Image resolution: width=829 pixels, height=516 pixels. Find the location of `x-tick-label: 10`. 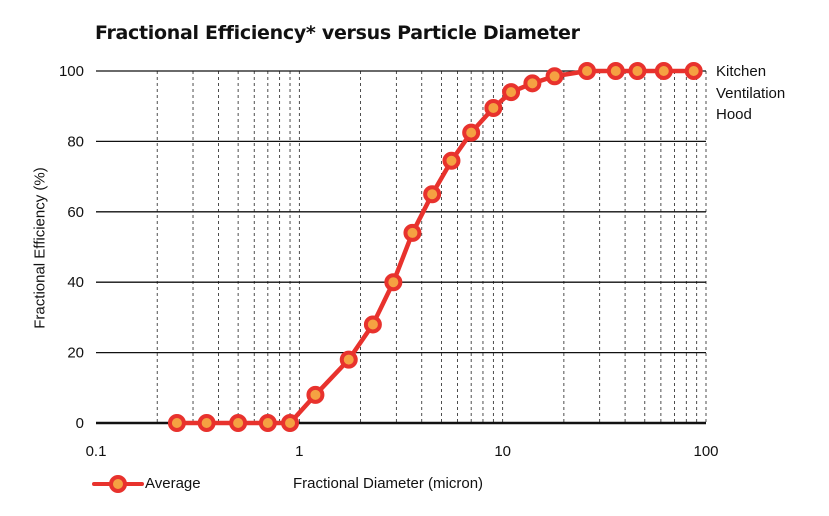

x-tick-label: 10 is located at coordinates (502, 451).